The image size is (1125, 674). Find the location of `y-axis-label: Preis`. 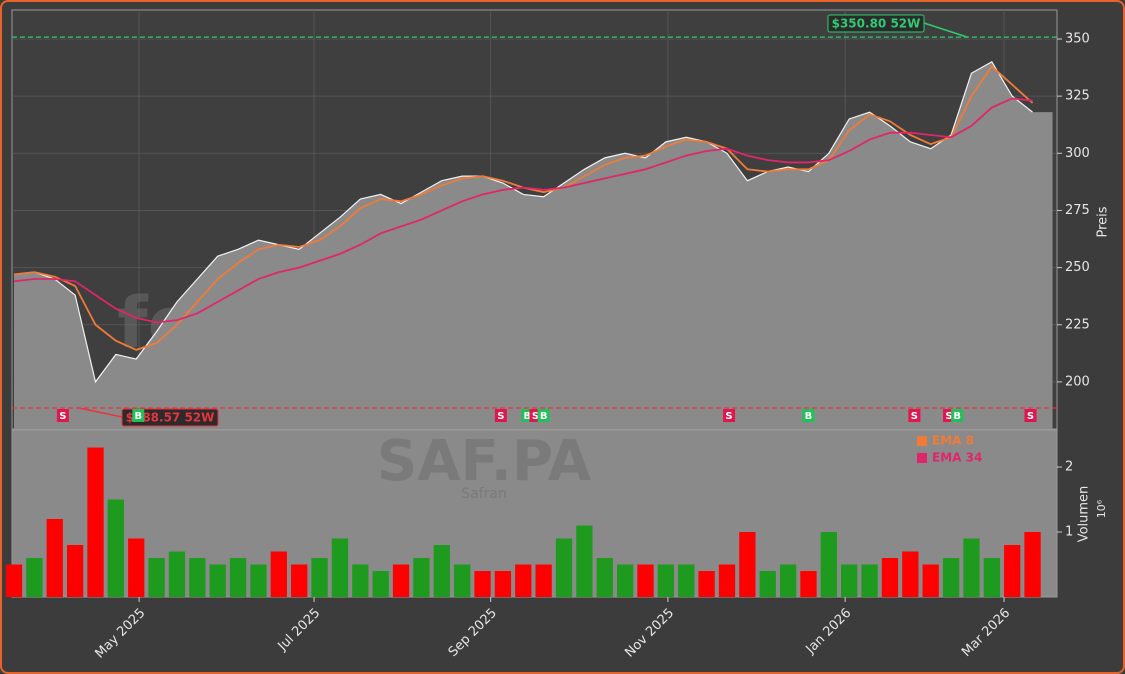

y-axis-label: Preis is located at coordinates (1103, 221).